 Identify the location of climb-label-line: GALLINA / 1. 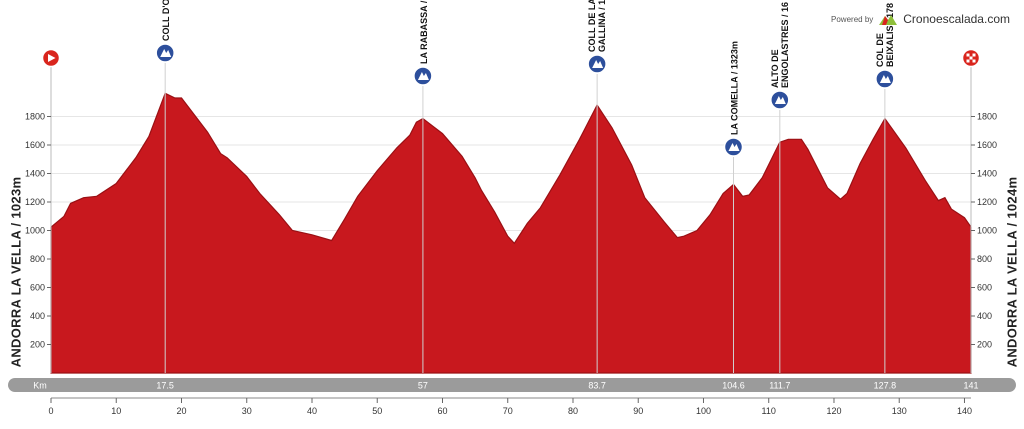
(602, 26).